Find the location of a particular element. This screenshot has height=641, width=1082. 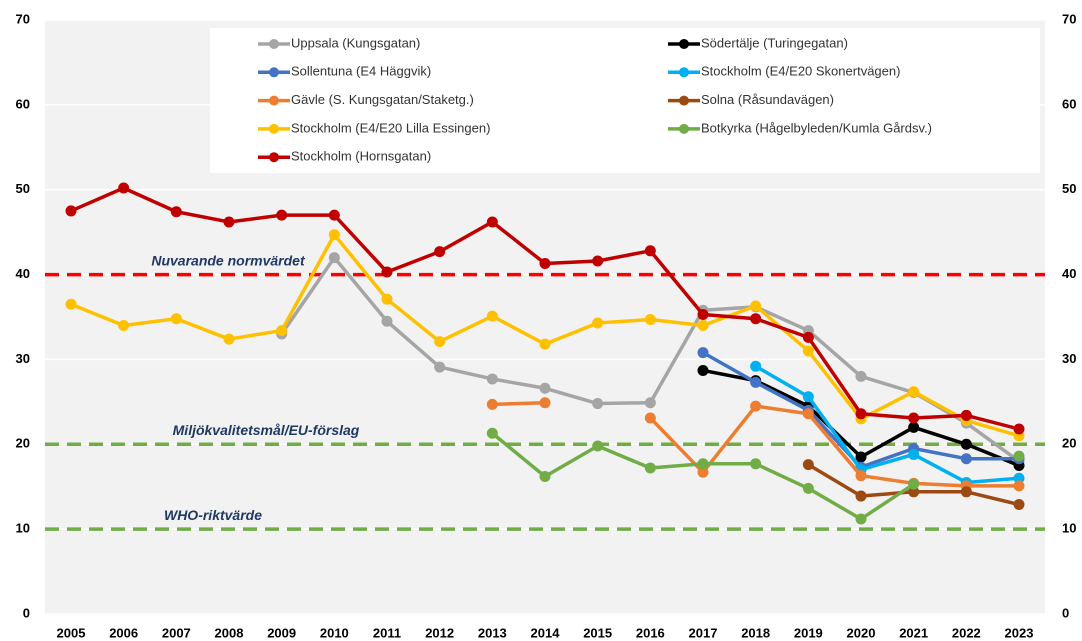

x-tick-label: 2021 is located at coordinates (913, 632).